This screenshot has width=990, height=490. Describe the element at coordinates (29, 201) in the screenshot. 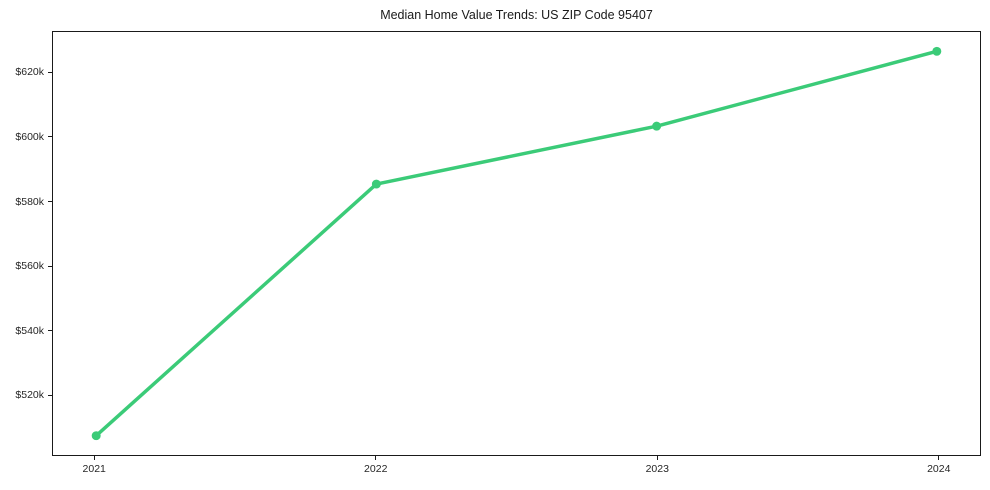

I see `y-tick-label: $580k` at that location.